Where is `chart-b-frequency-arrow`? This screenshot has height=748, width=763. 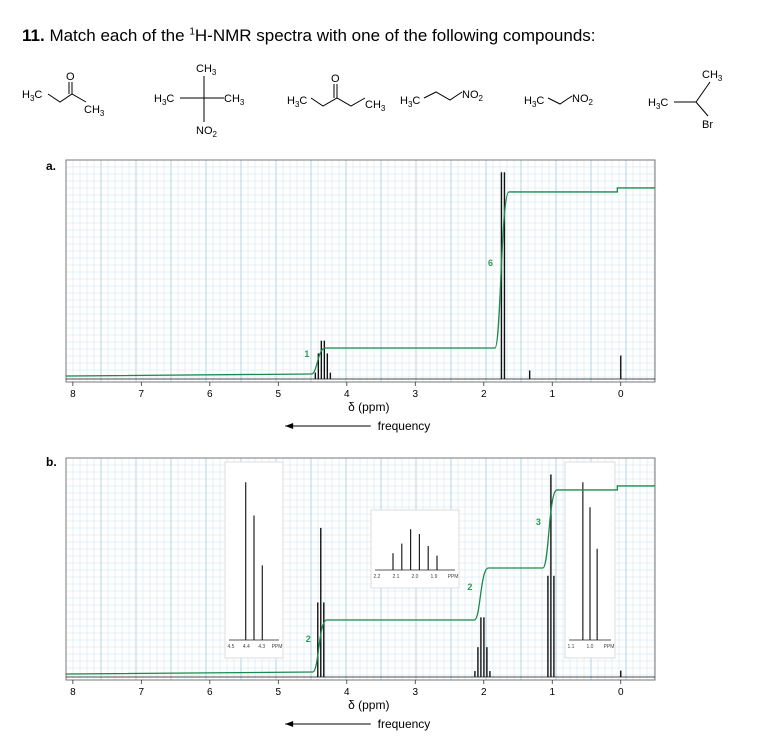
chart-b-frequency-arrow is located at coordinates (328, 724).